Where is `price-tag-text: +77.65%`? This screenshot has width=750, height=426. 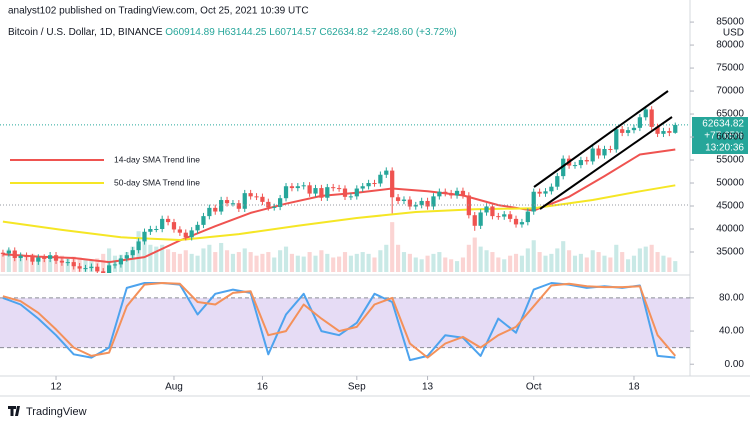 price-tag-text: +77.65% is located at coordinates (724, 136).